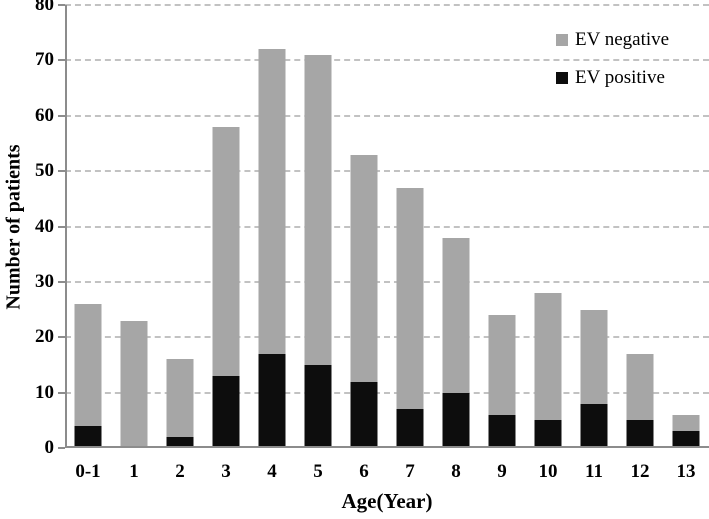 The image size is (709, 519). I want to click on x-tick-label-12: 12, so click(640, 471).